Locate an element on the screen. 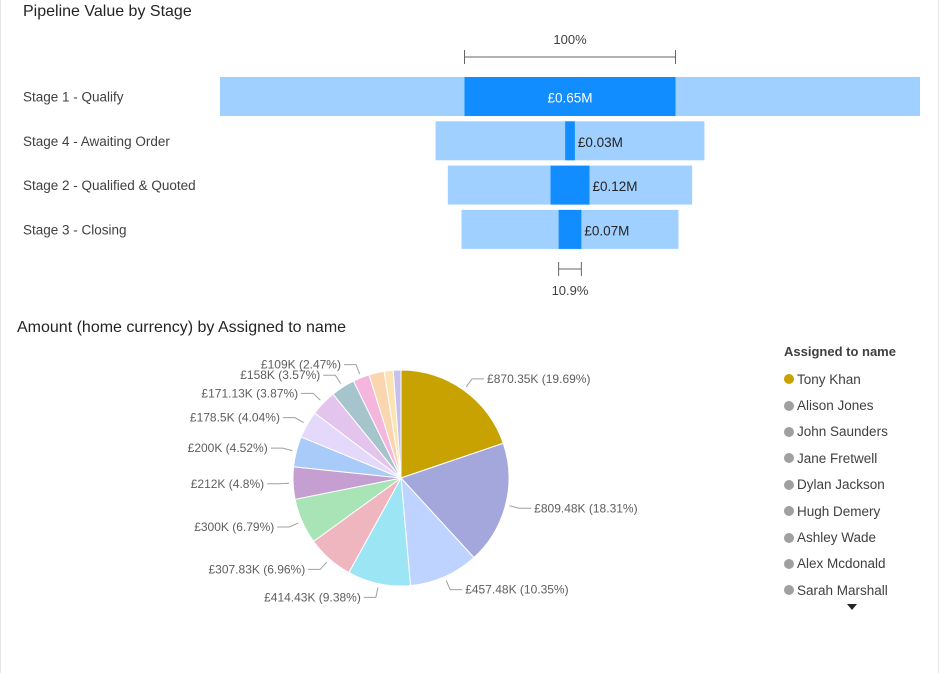 The width and height of the screenshot is (940, 673). funnel-value-label: £0.65M is located at coordinates (569, 98).